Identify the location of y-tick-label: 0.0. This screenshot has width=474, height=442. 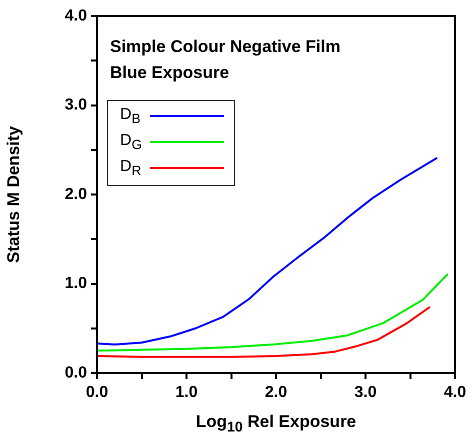
(76, 373).